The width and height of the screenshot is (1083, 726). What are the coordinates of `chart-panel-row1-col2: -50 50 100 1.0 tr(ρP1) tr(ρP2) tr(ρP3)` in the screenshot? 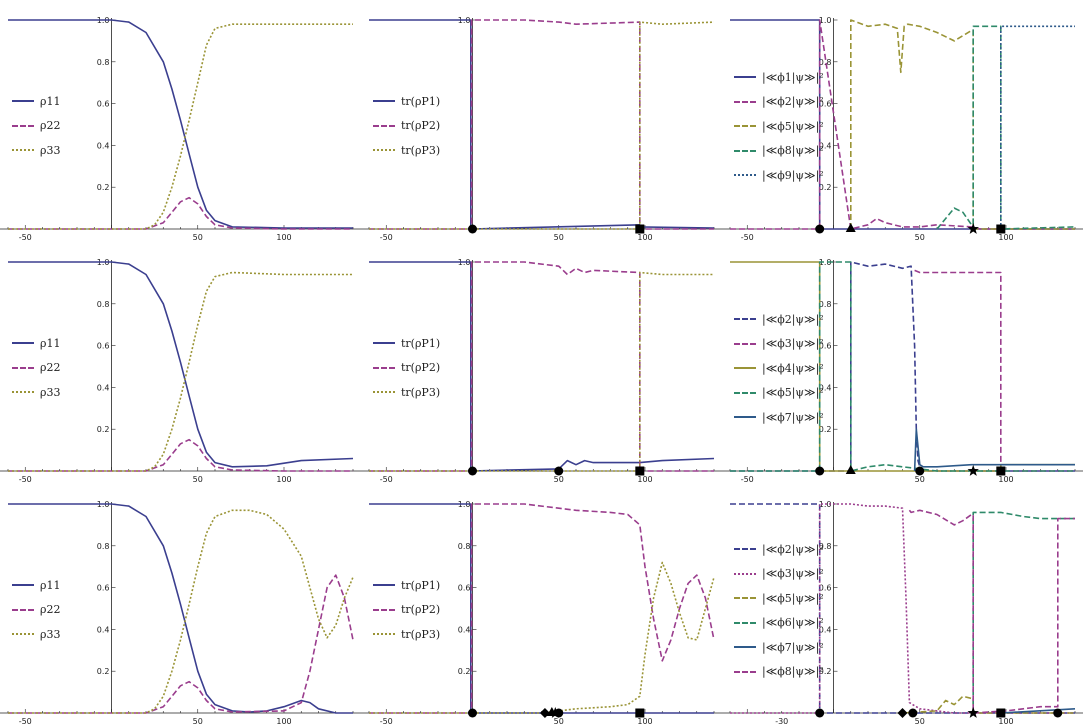 It's located at (541, 121).